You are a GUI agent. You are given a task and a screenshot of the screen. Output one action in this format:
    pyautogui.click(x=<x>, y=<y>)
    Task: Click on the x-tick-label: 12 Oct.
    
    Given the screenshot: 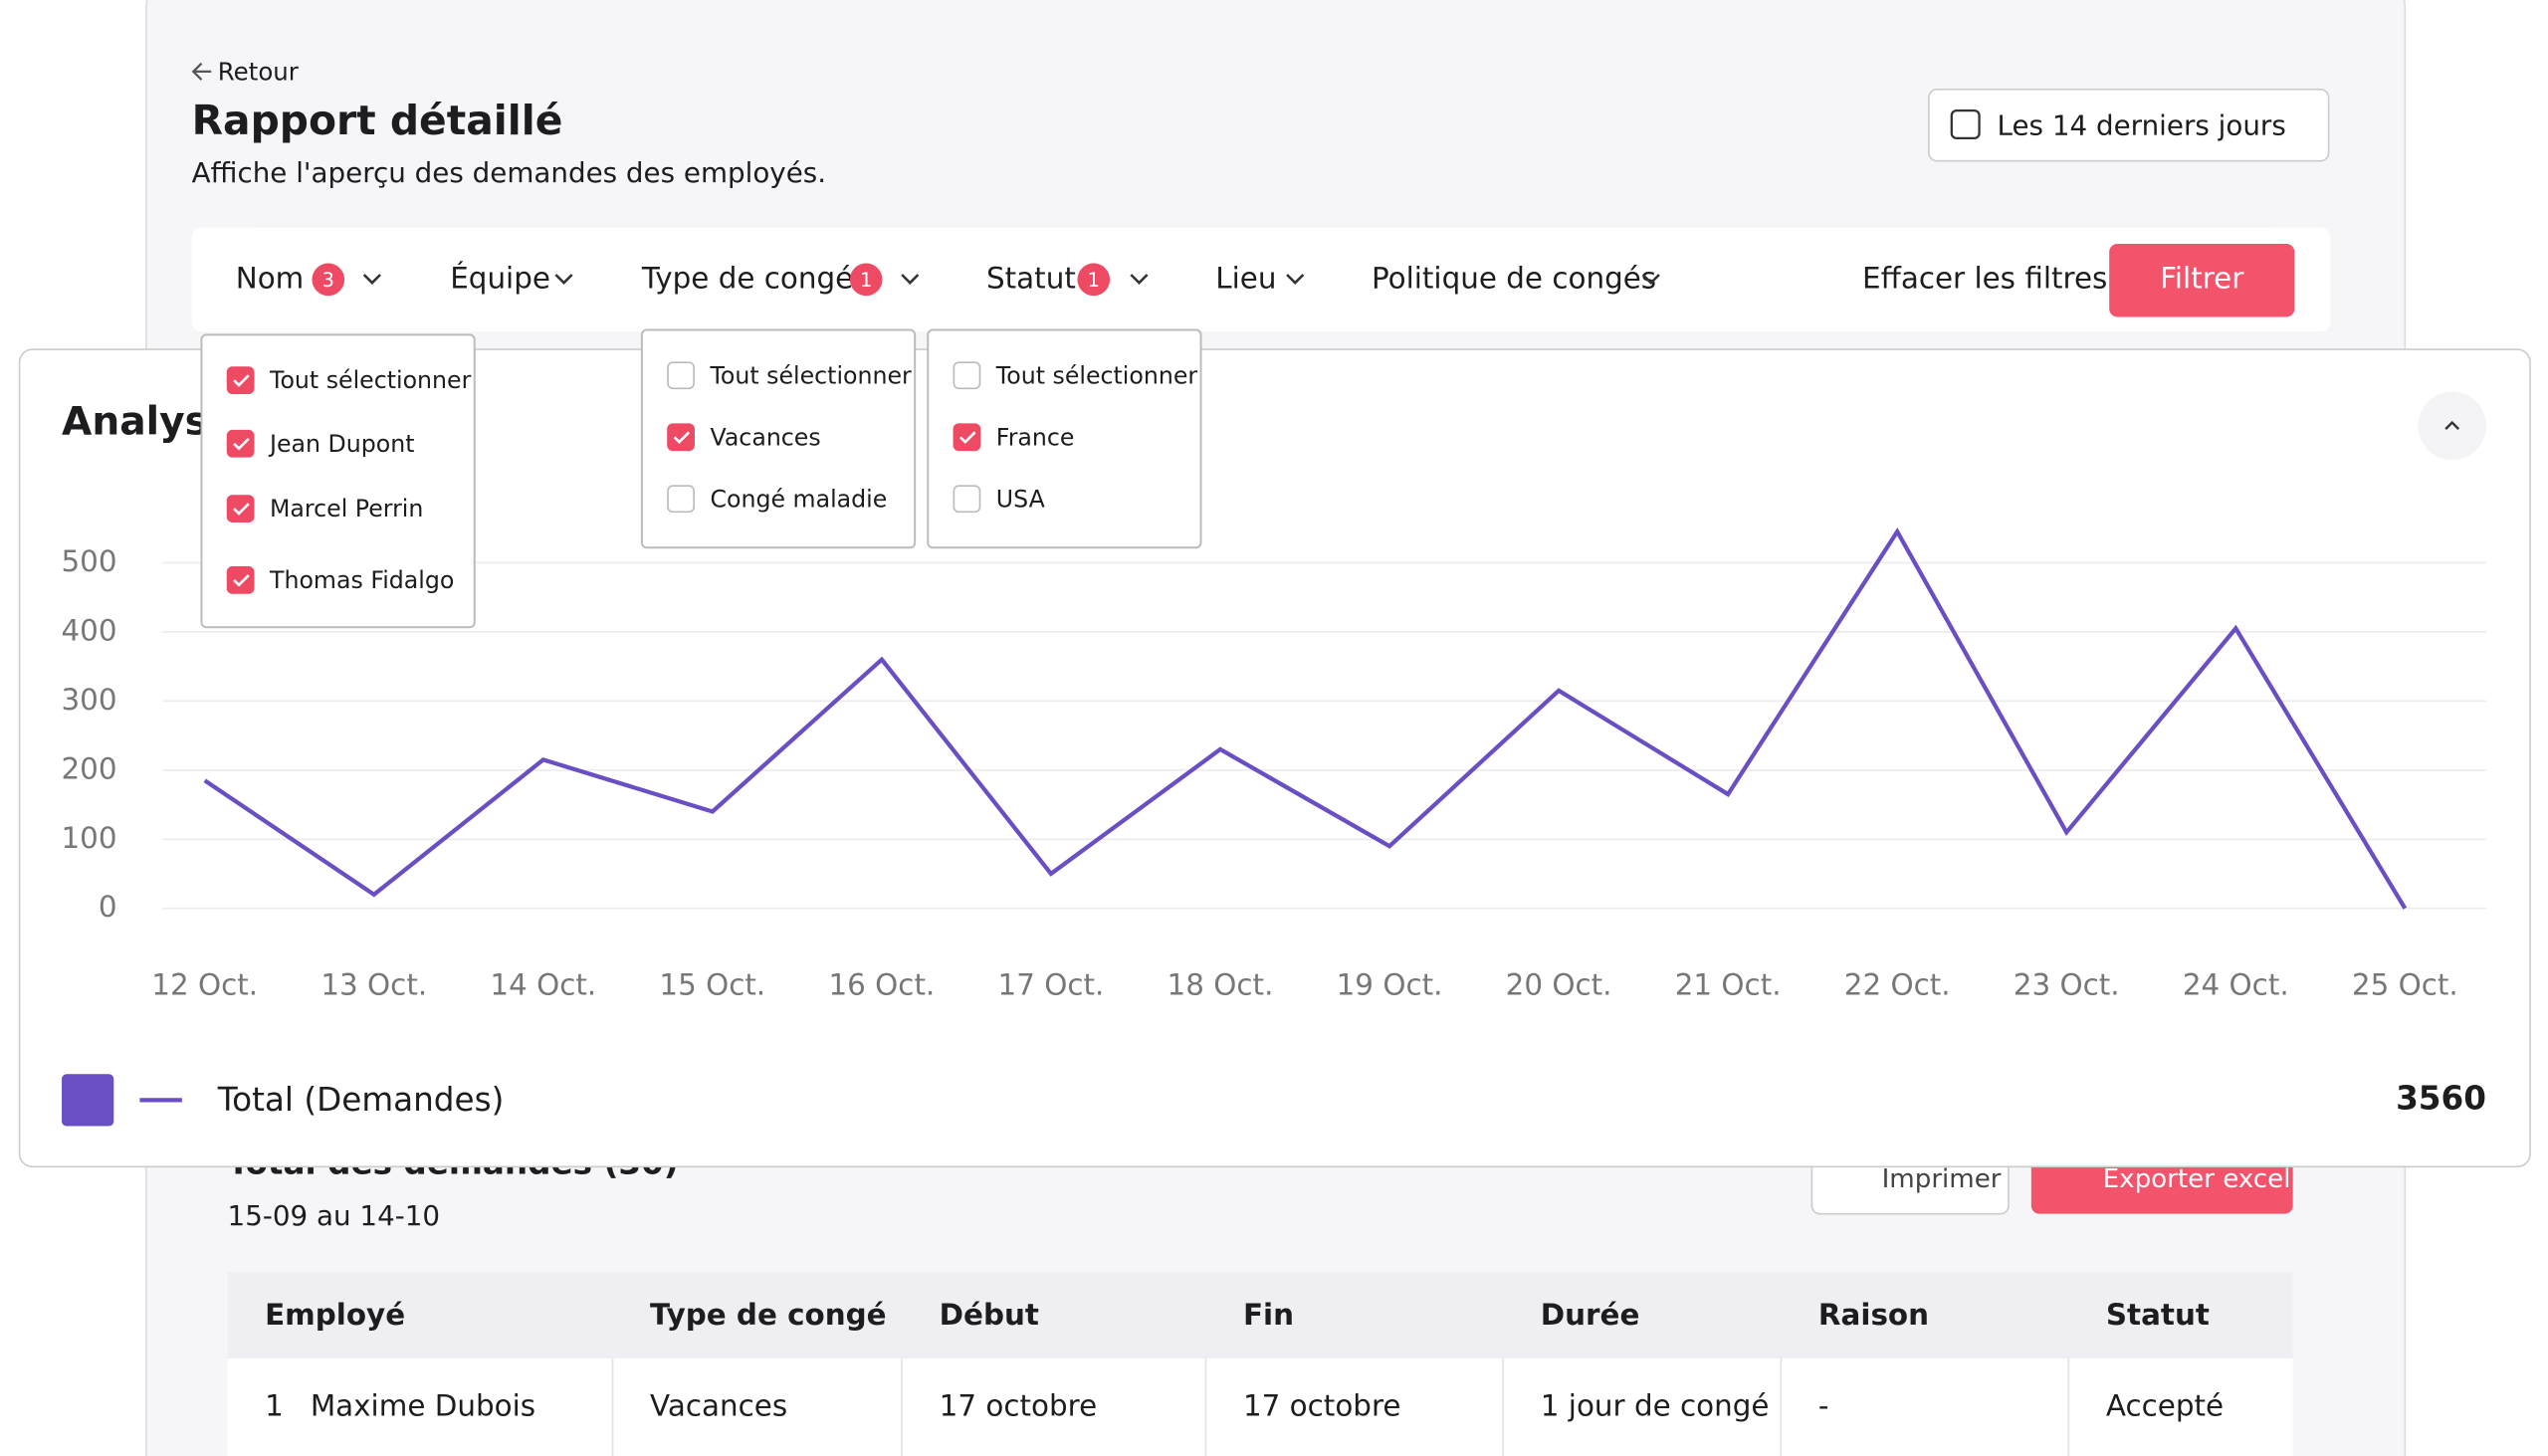 What is the action you would take?
    pyautogui.click(x=204, y=985)
    